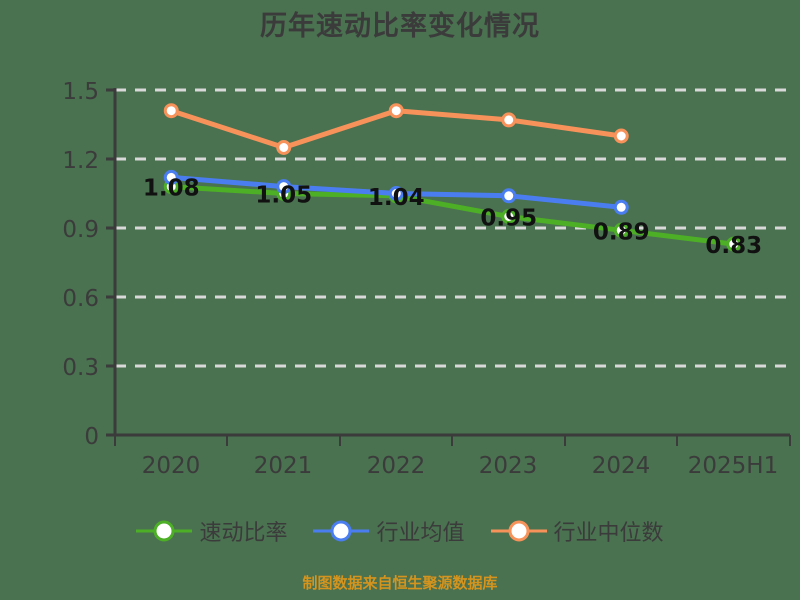 The width and height of the screenshot is (800, 600). I want to click on legend-item-industry-average: 行业均值, so click(389, 531).